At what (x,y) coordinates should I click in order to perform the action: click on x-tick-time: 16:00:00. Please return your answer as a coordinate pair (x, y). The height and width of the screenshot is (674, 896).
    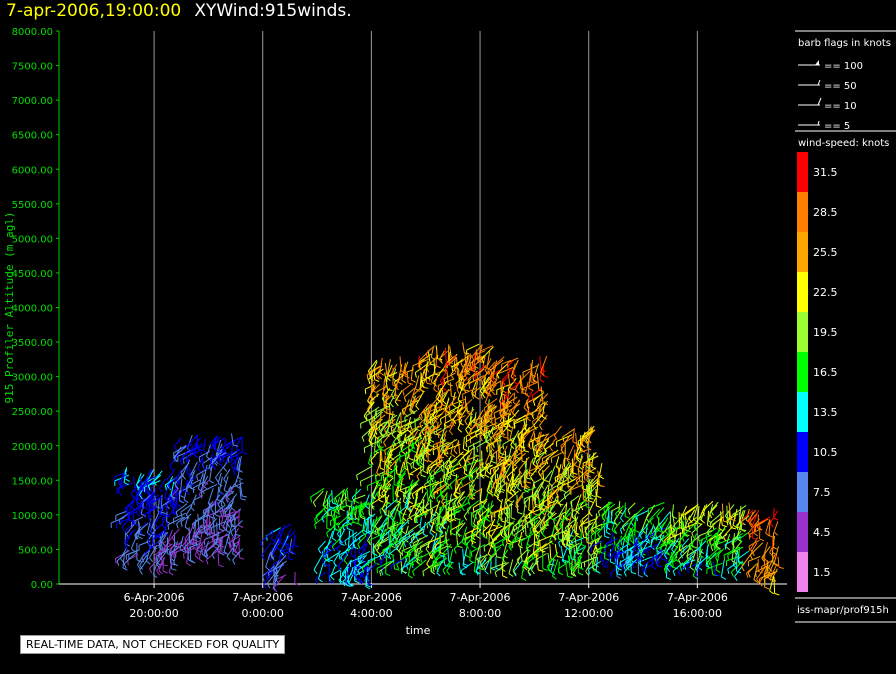
    Looking at the image, I should click on (697, 613).